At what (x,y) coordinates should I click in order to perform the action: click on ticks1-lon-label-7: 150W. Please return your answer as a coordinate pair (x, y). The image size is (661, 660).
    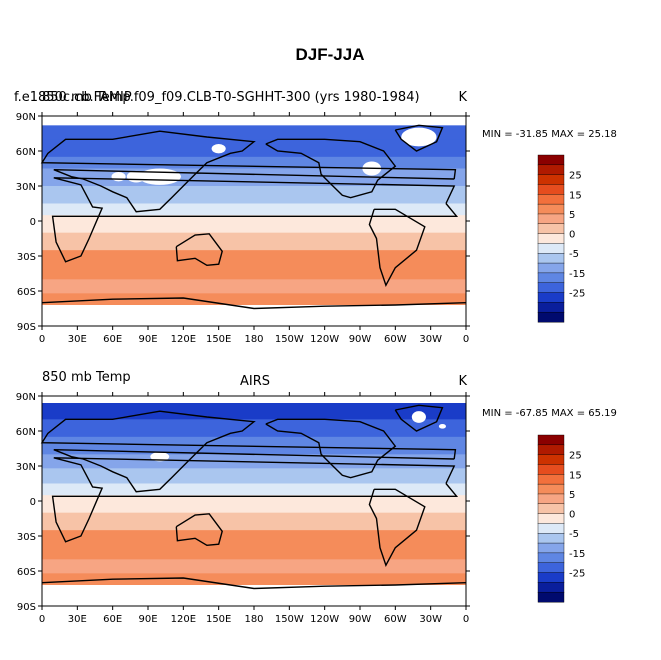
    Looking at the image, I should click on (289, 339).